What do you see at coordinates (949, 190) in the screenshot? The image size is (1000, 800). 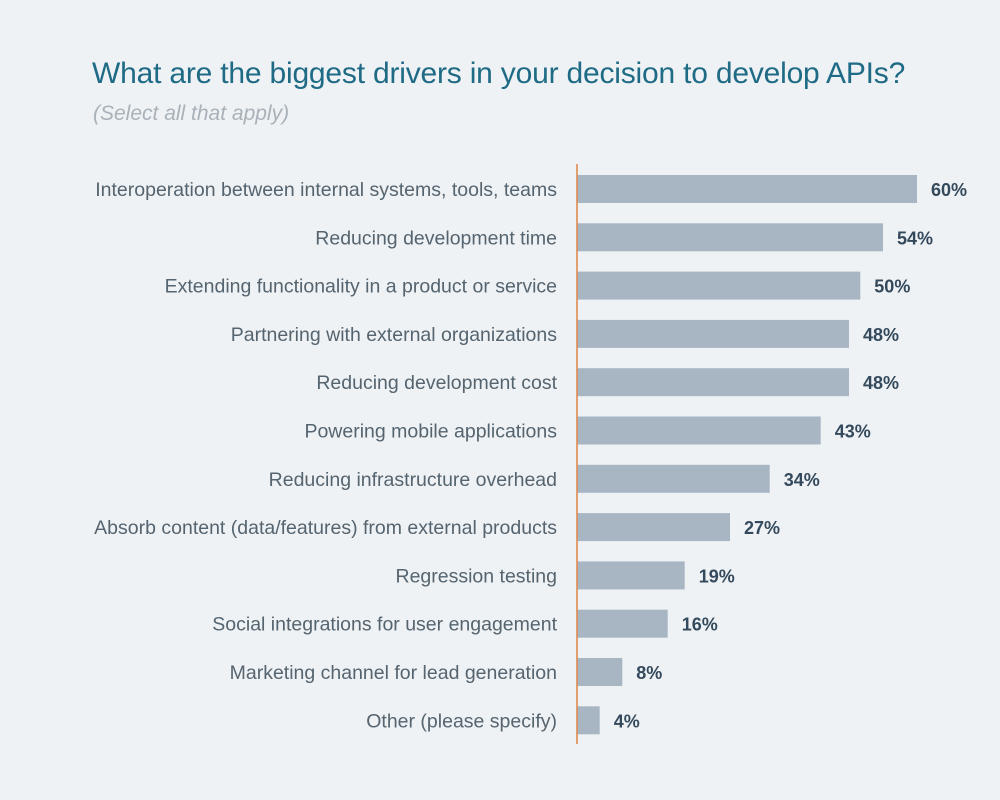 I see `value-label: 60%` at bounding box center [949, 190].